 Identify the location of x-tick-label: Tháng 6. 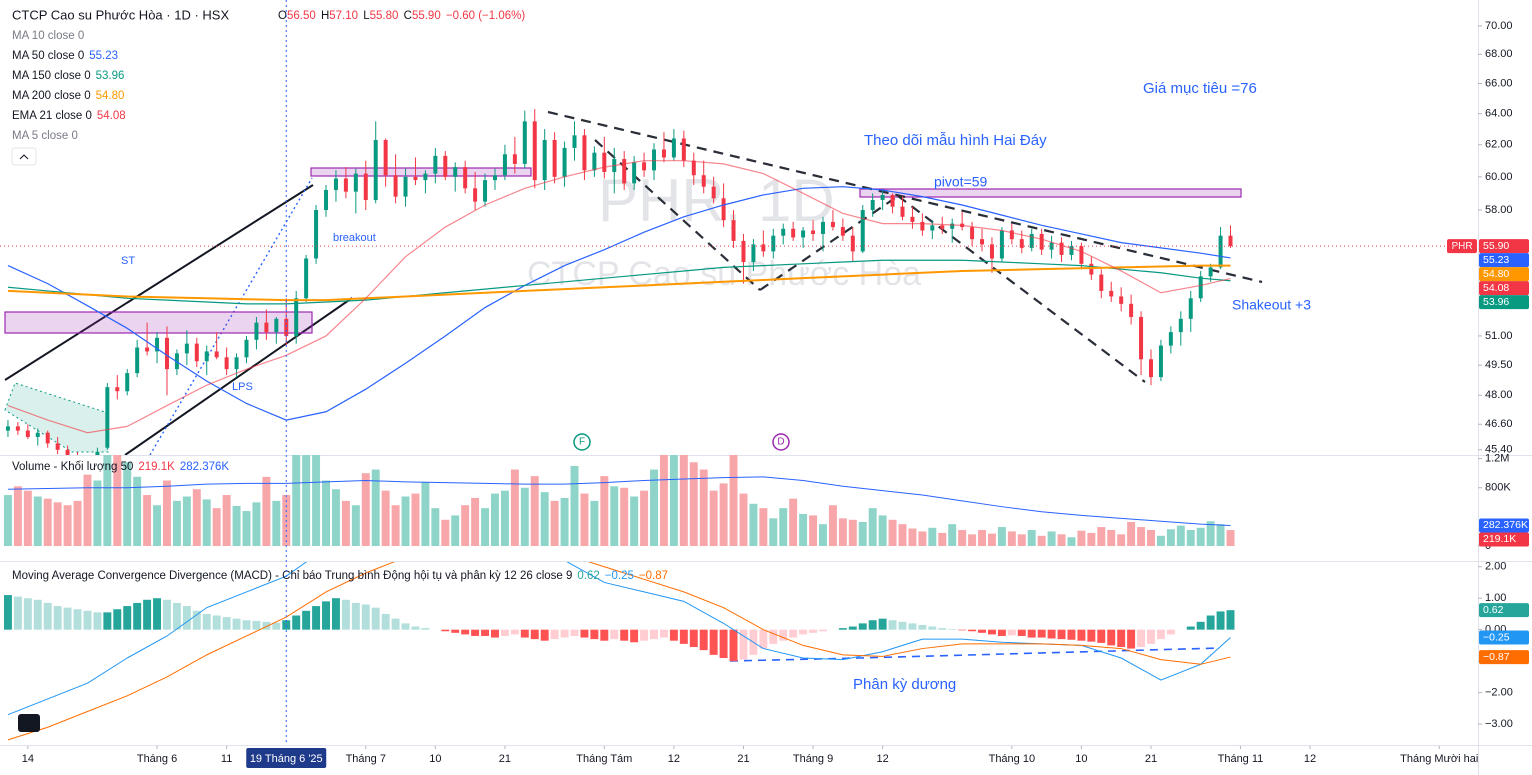
(157, 759).